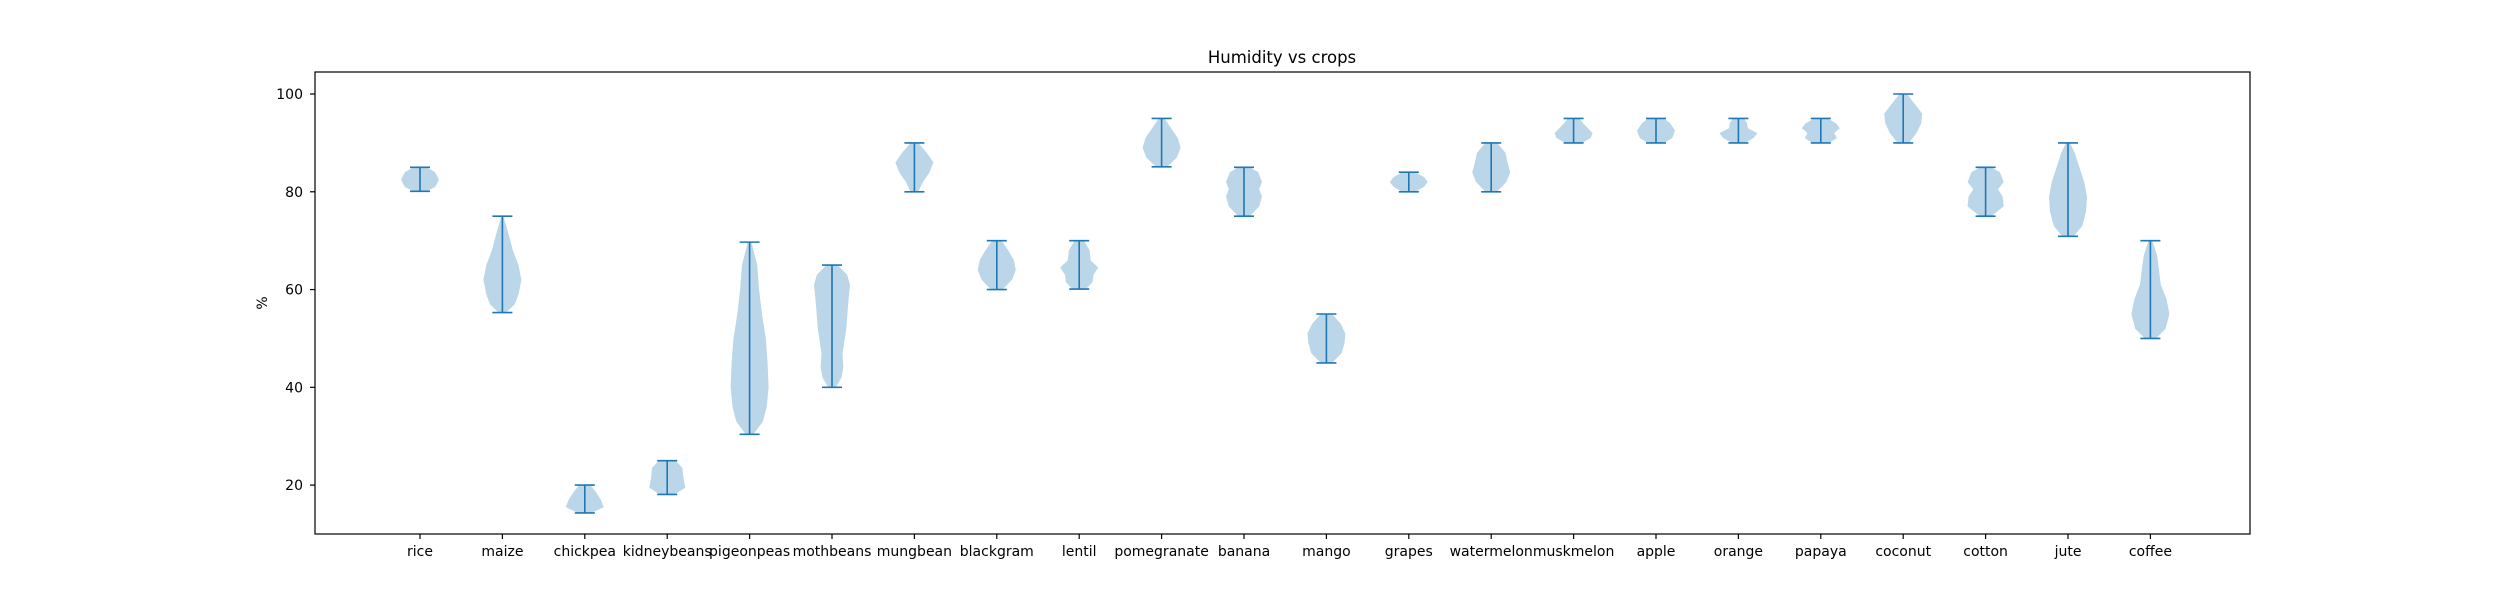 The height and width of the screenshot is (600, 2500). I want to click on y-tick-label: 100, so click(289, 95).